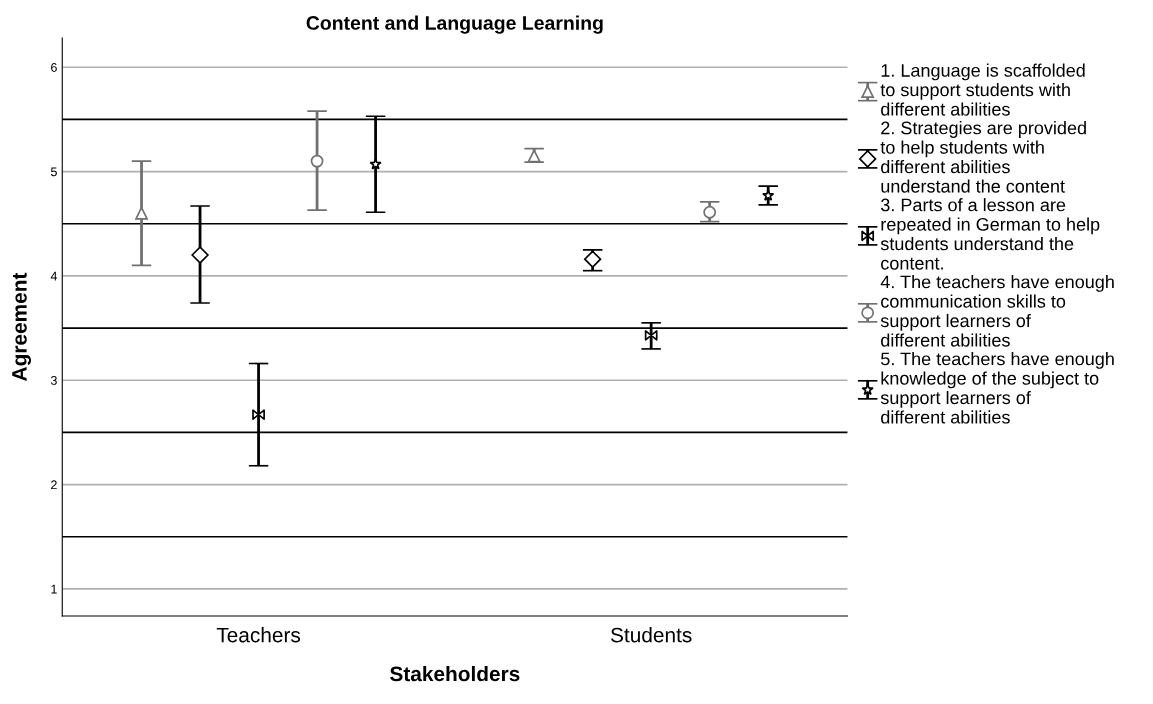  Describe the element at coordinates (54, 67) in the screenshot. I see `y-tick-label: 6` at that location.